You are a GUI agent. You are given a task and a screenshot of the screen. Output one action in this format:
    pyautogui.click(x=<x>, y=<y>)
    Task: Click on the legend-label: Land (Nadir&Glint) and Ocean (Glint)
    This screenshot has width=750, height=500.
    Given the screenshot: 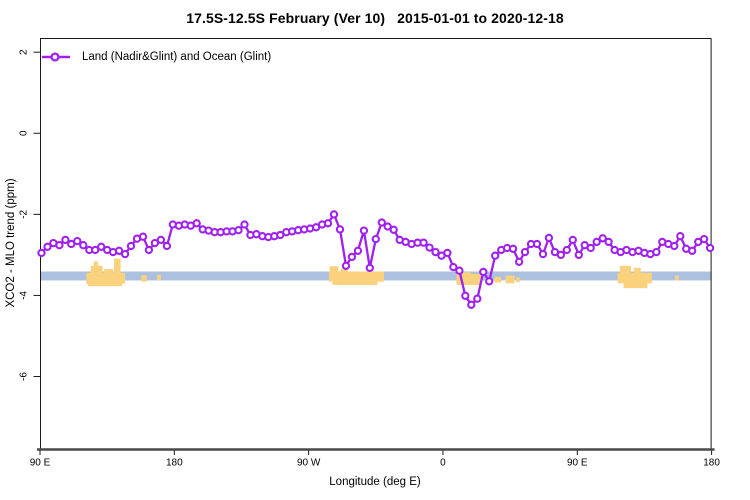 What is the action you would take?
    pyautogui.click(x=177, y=57)
    